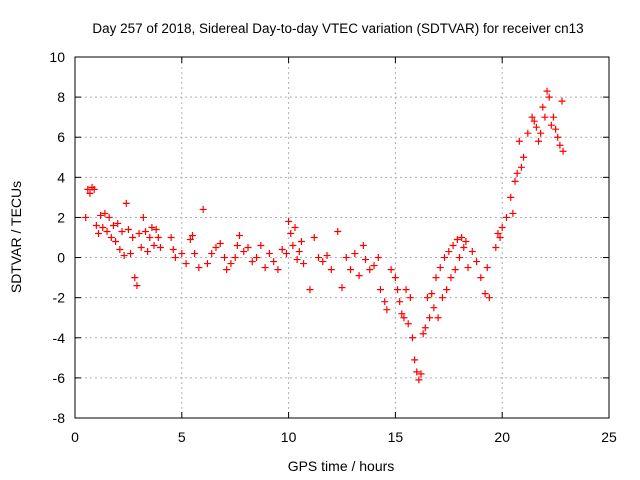  What do you see at coordinates (609, 437) in the screenshot?
I see `x-tick-label: 25` at bounding box center [609, 437].